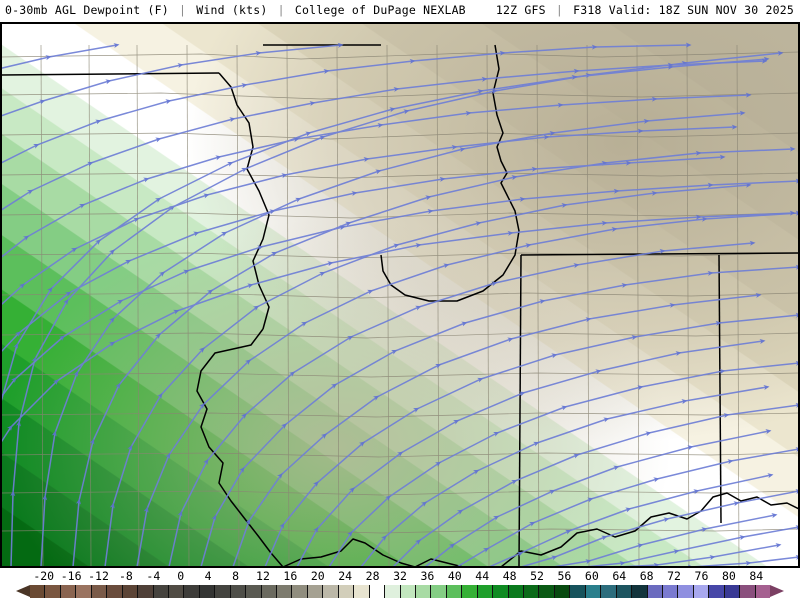 The width and height of the screenshot is (800, 600). Describe the element at coordinates (44, 576) in the screenshot. I see `colorbar-tick-label: -20` at that location.